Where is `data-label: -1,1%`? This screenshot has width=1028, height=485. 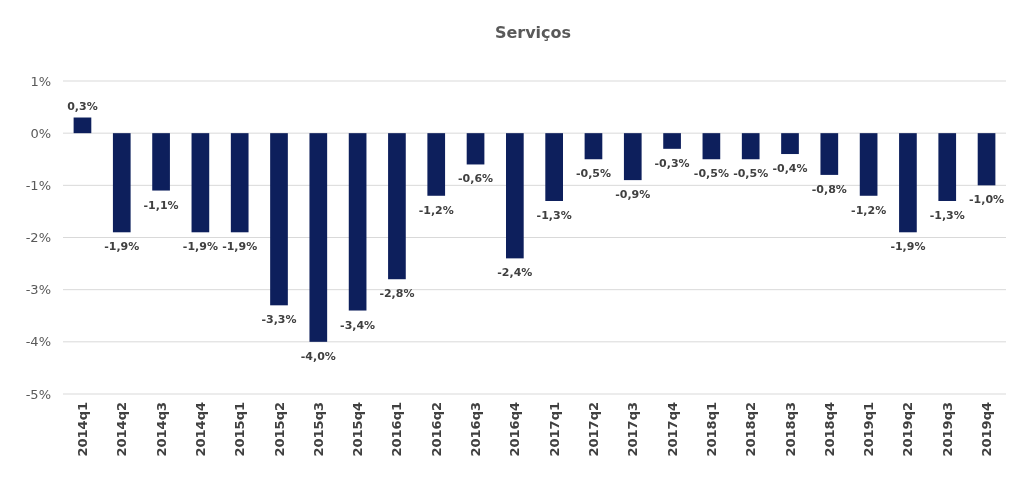 data-label: -1,1% is located at coordinates (161, 205).